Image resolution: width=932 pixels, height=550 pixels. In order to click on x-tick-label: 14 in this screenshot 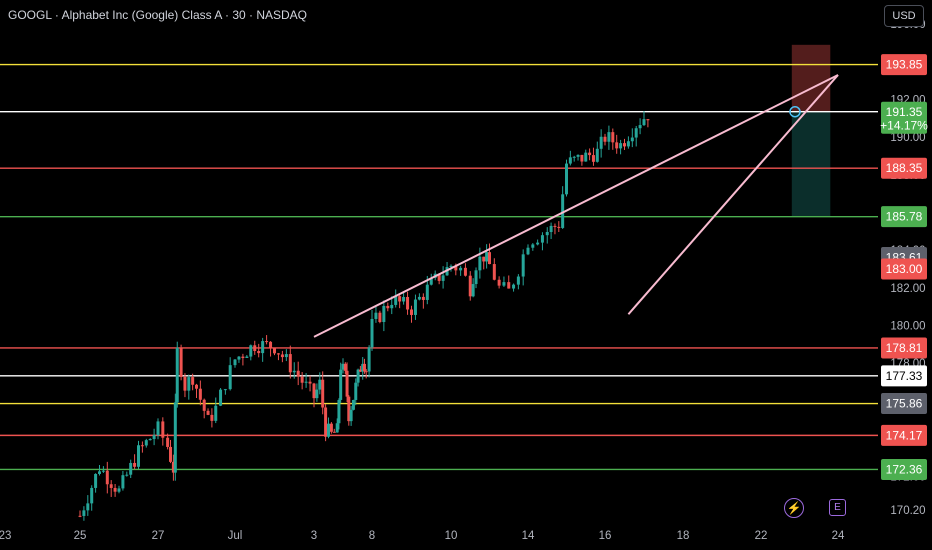, I will do `click(528, 536)`.